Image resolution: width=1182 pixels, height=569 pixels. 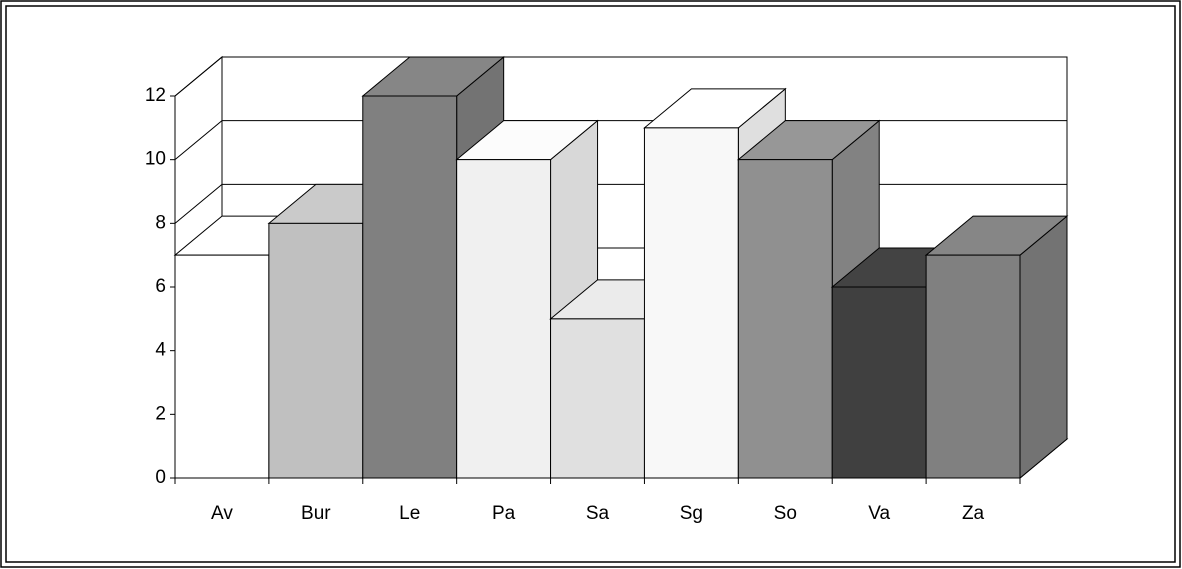 I want to click on y-tick-label: 0, so click(x=160, y=477).